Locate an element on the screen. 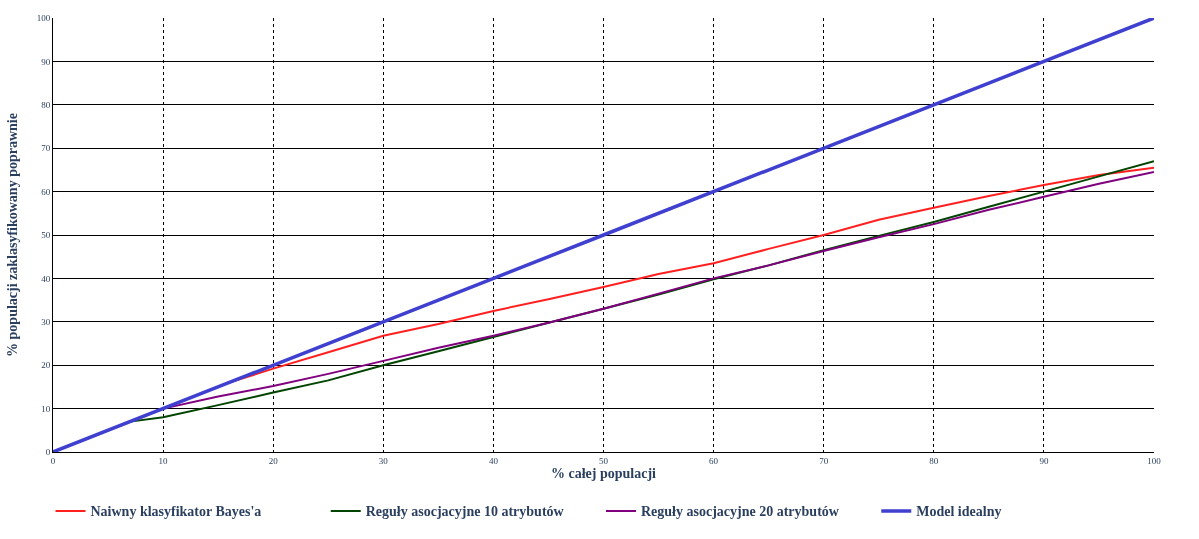 This screenshot has height=539, width=1199. y-tick-label: 100 is located at coordinates (43, 18).